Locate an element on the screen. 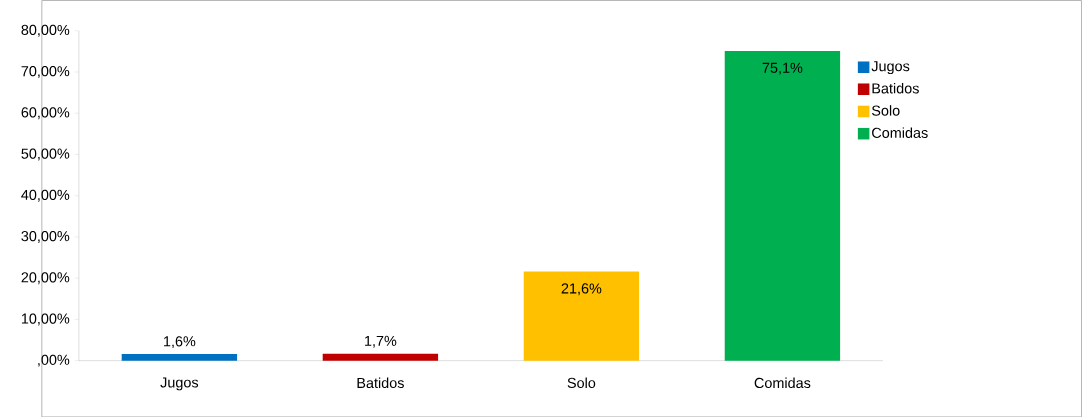 This screenshot has width=1082, height=417. data-label: 75,1% is located at coordinates (782, 68).